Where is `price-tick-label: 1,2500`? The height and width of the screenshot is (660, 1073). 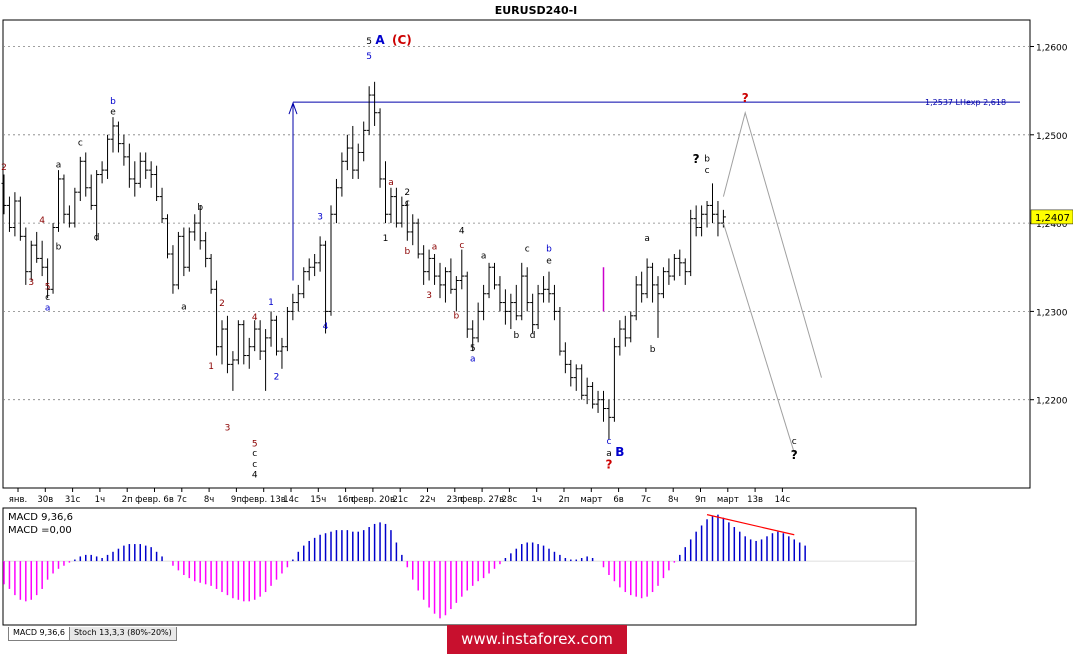
price-tick-label: 1,2500 is located at coordinates (1052, 137).